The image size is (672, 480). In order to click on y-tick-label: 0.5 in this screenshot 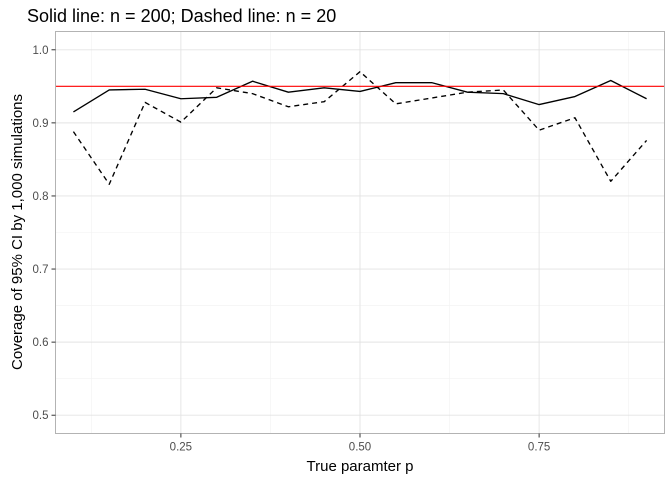, I will do `click(41, 416)`.